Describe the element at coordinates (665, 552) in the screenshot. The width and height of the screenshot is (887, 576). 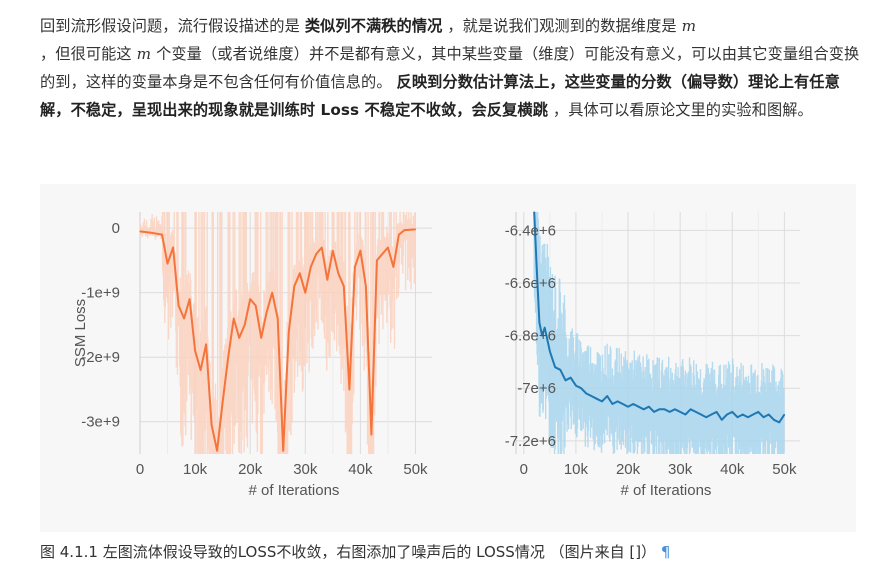
I see `pilcrow-link: ¶` at that location.